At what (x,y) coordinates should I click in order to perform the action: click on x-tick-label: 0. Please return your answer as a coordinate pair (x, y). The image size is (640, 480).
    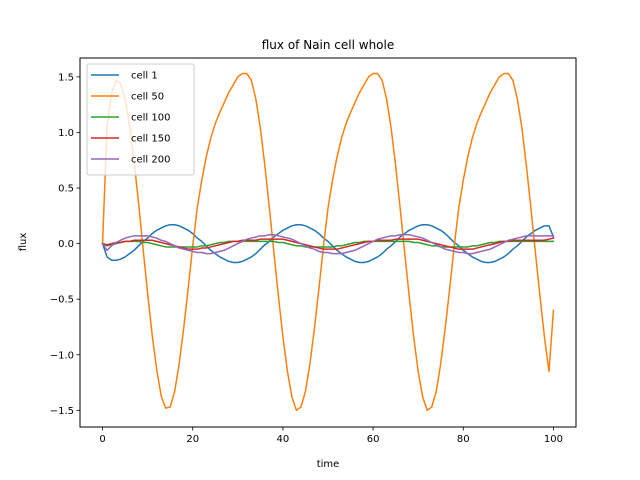
    Looking at the image, I should click on (102, 439).